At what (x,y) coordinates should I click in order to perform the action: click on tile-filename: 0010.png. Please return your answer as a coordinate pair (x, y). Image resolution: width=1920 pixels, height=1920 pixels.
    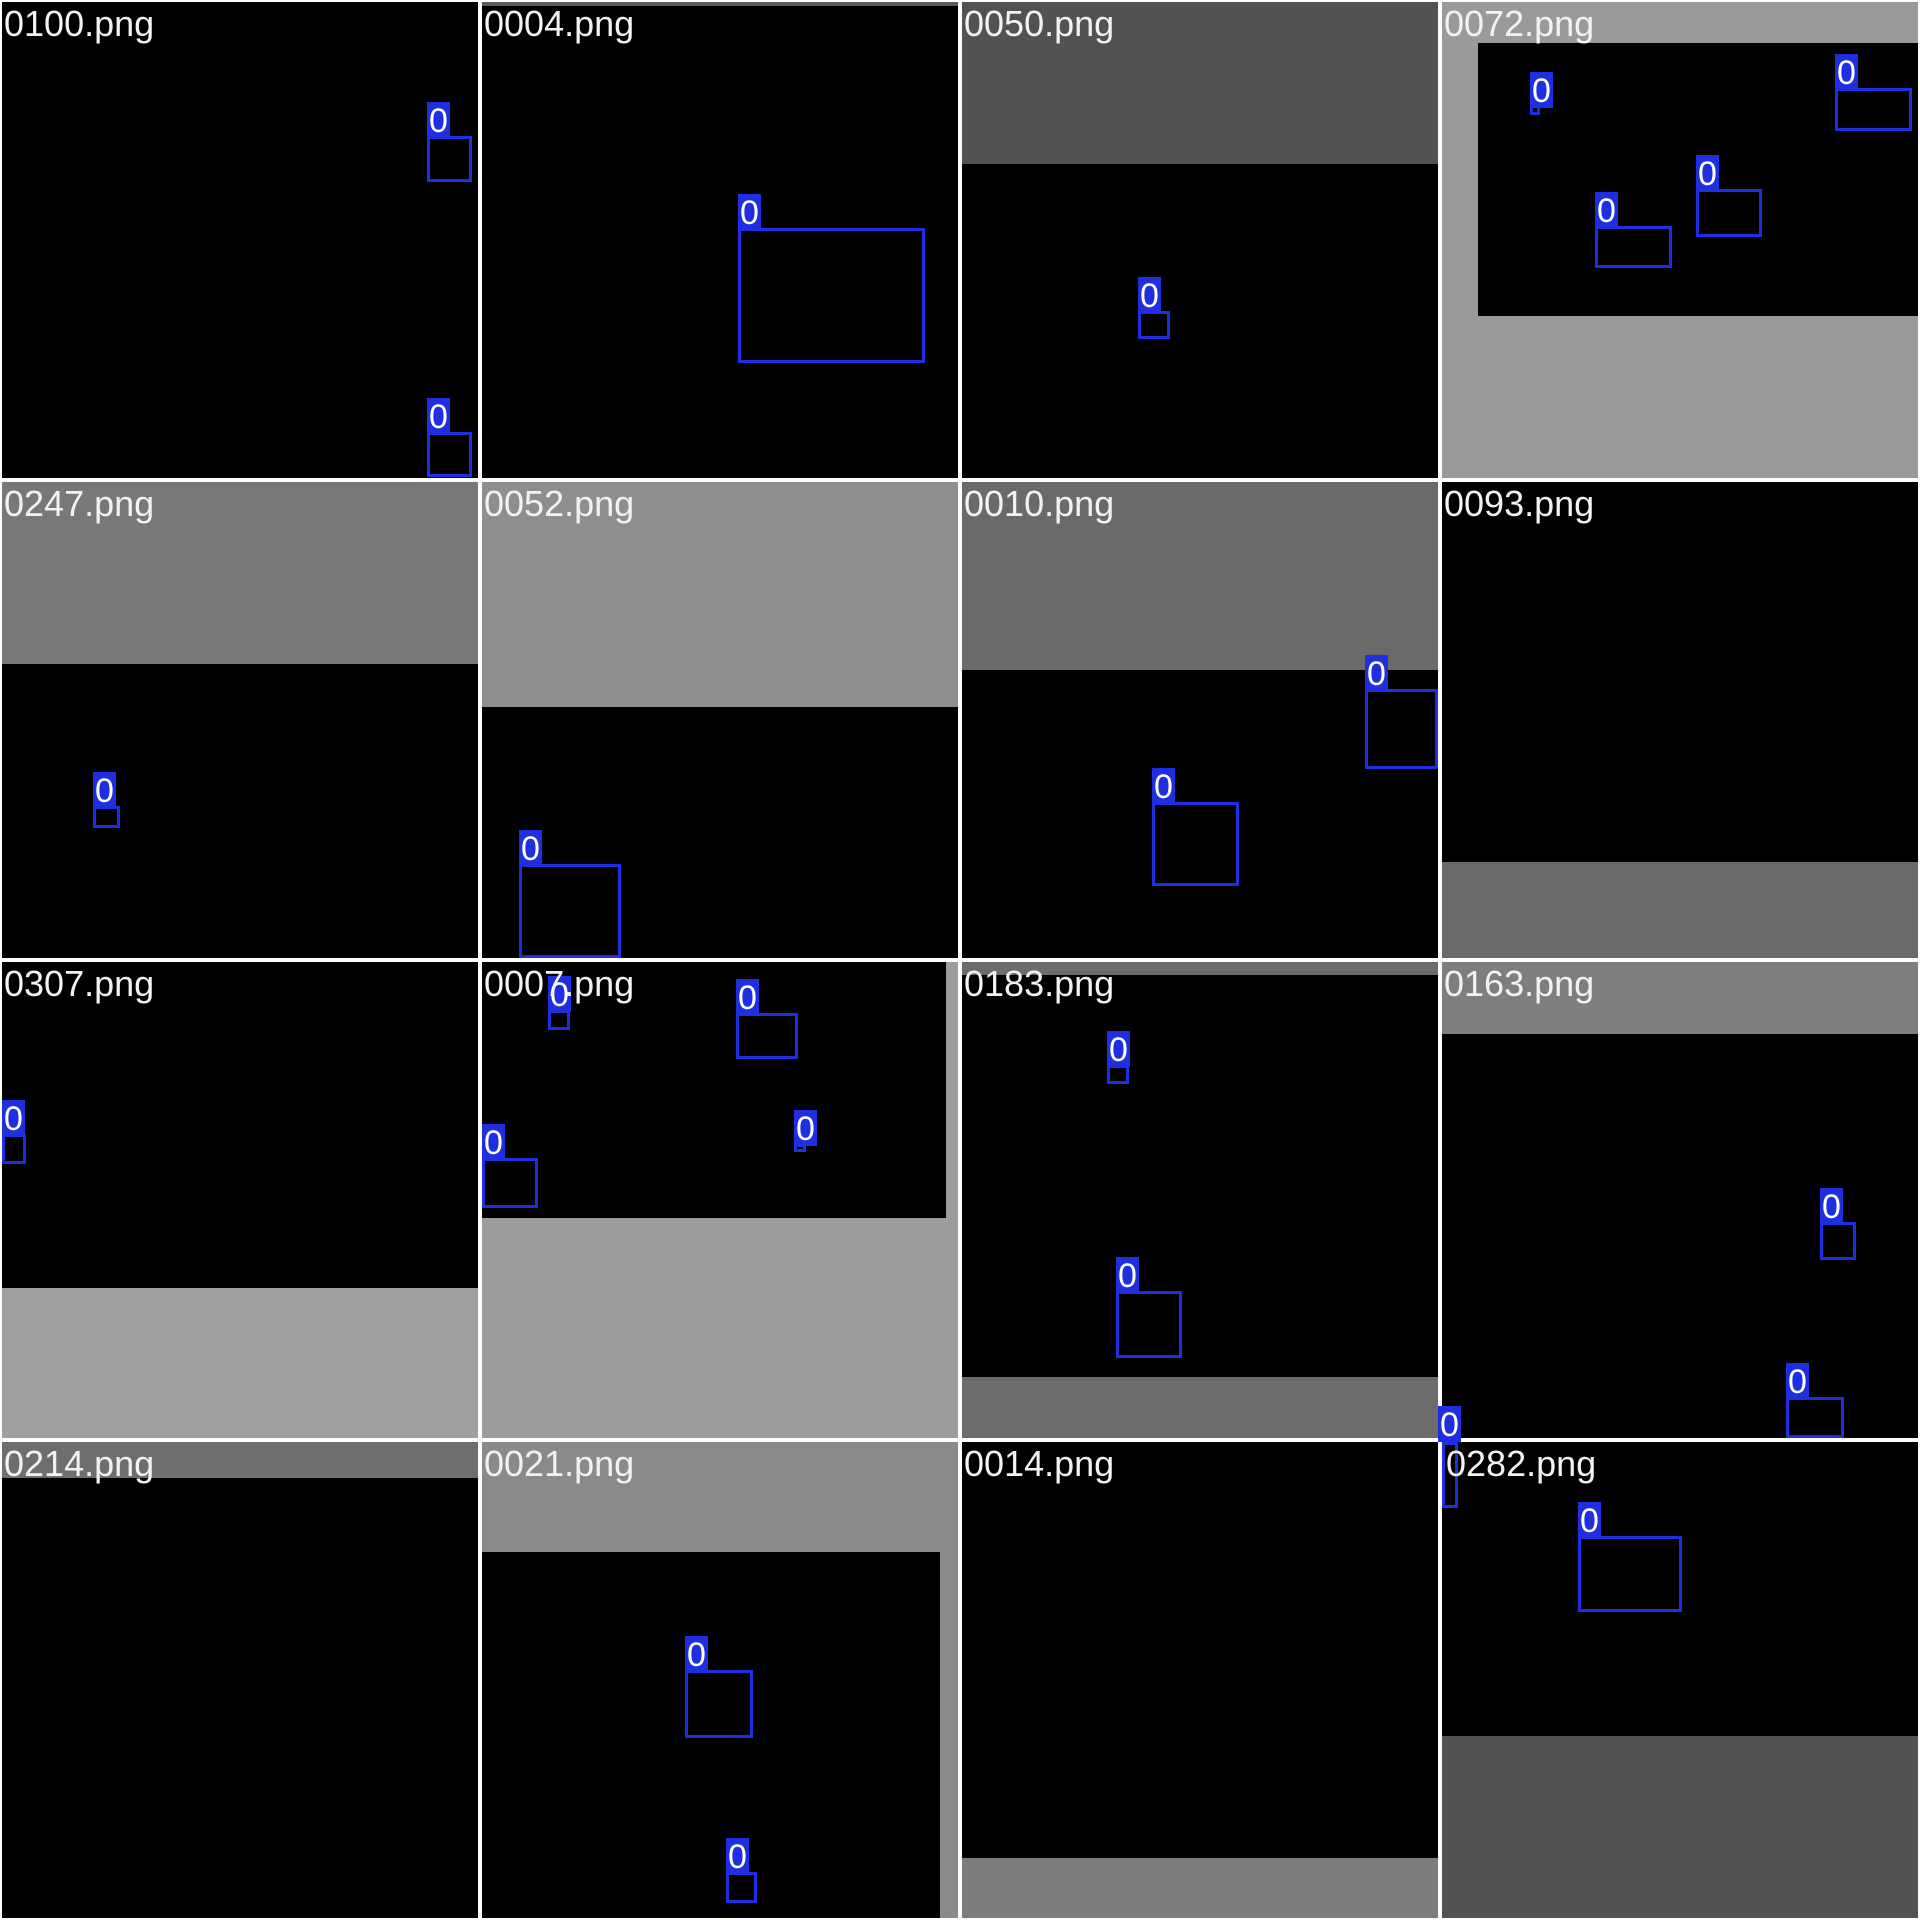
    Looking at the image, I should click on (1039, 503).